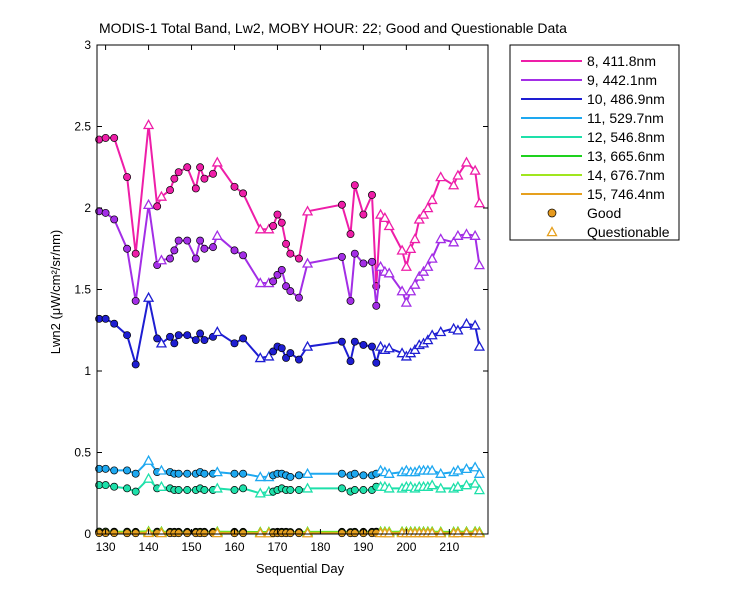 Image resolution: width=750 pixels, height=600 pixels. I want to click on legend-entry: 11, 529.7nm, so click(625, 118).